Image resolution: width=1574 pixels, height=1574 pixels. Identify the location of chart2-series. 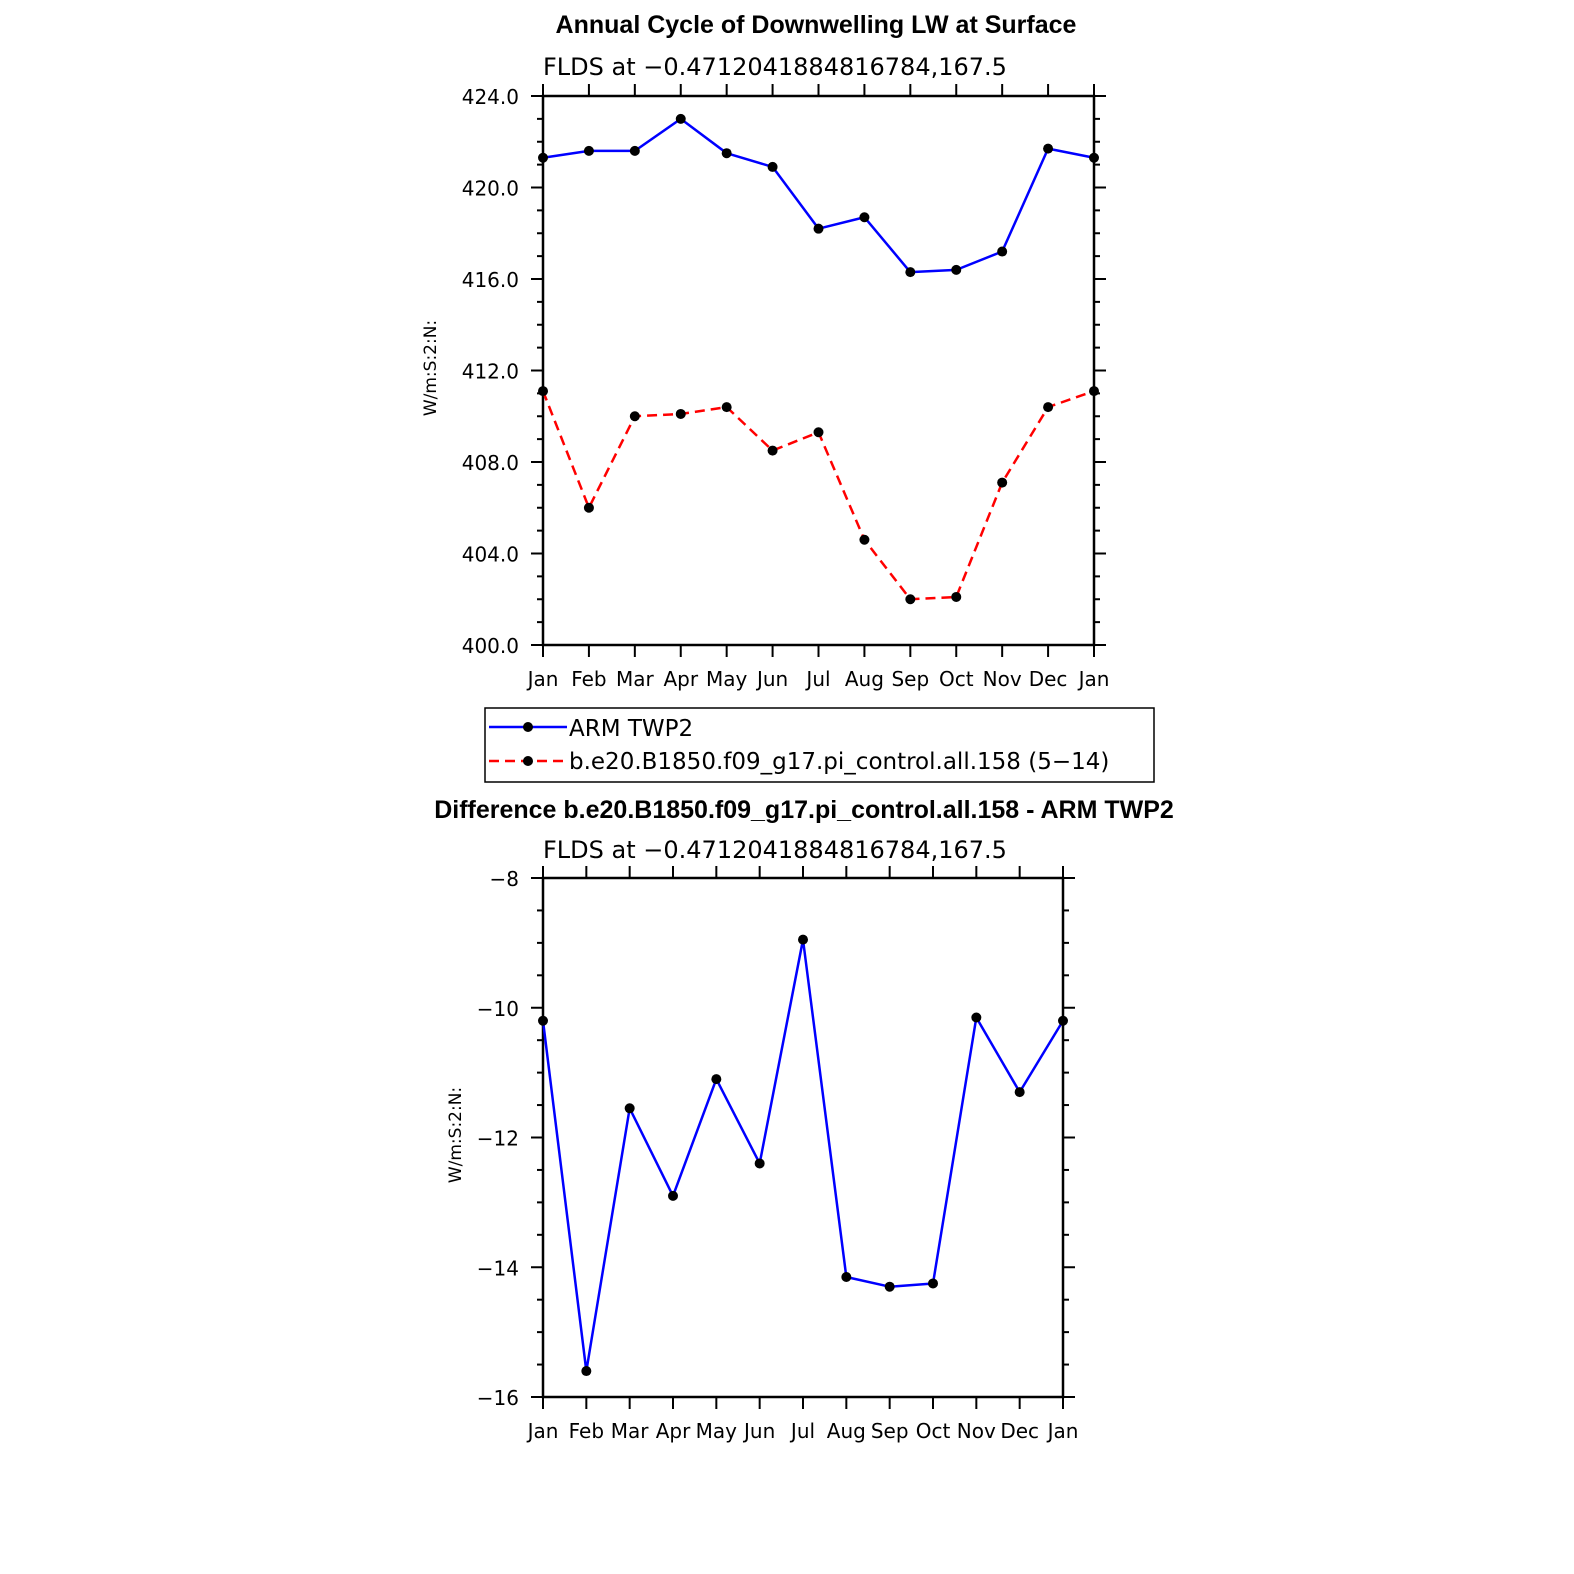
(803, 1155).